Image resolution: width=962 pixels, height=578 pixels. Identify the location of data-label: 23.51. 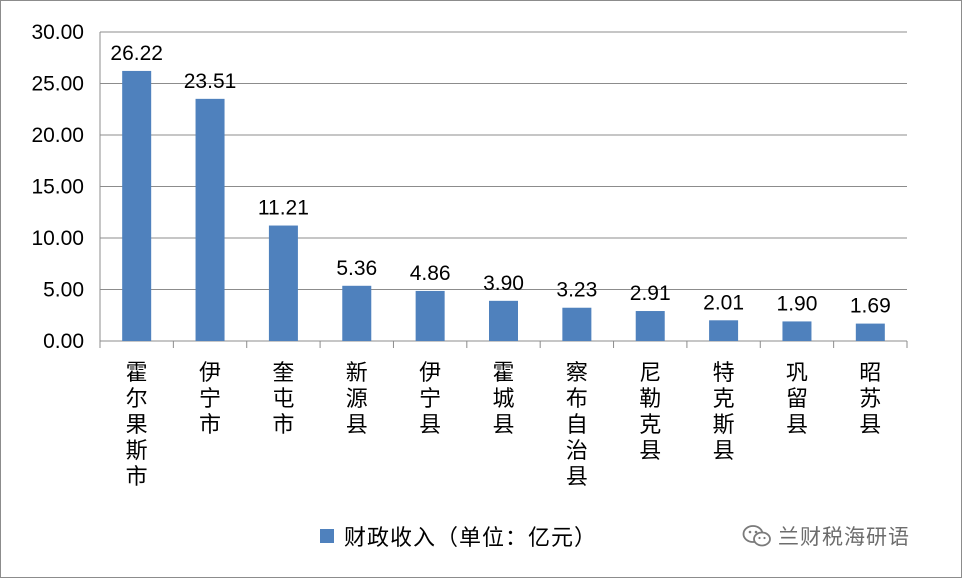
(210, 81).